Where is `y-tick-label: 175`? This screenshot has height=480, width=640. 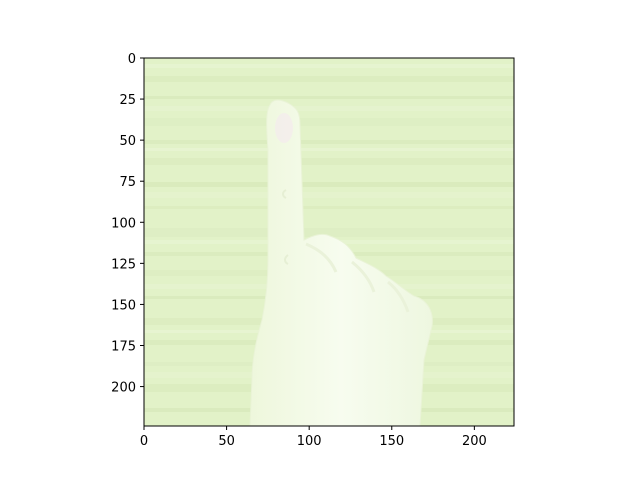
y-tick-label: 175 is located at coordinates (123, 347).